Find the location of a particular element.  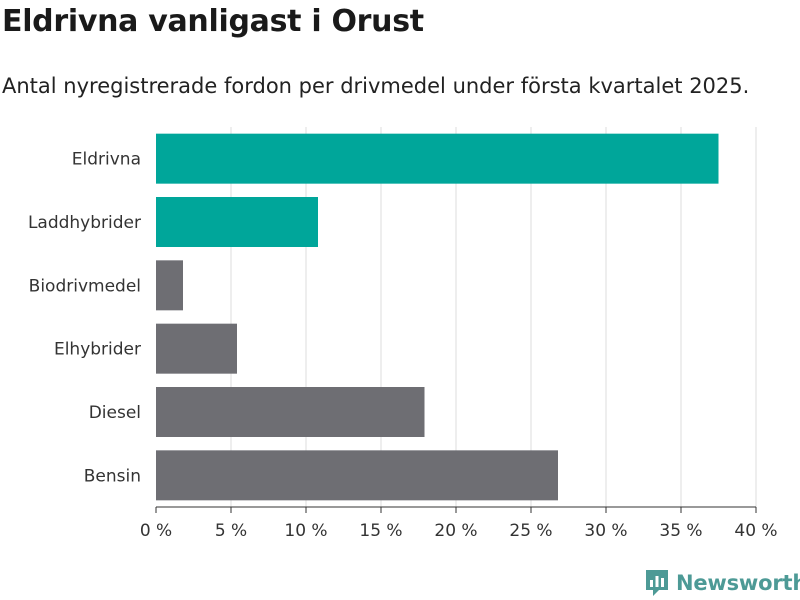

category-label: Biodrivmedel is located at coordinates (85, 286).